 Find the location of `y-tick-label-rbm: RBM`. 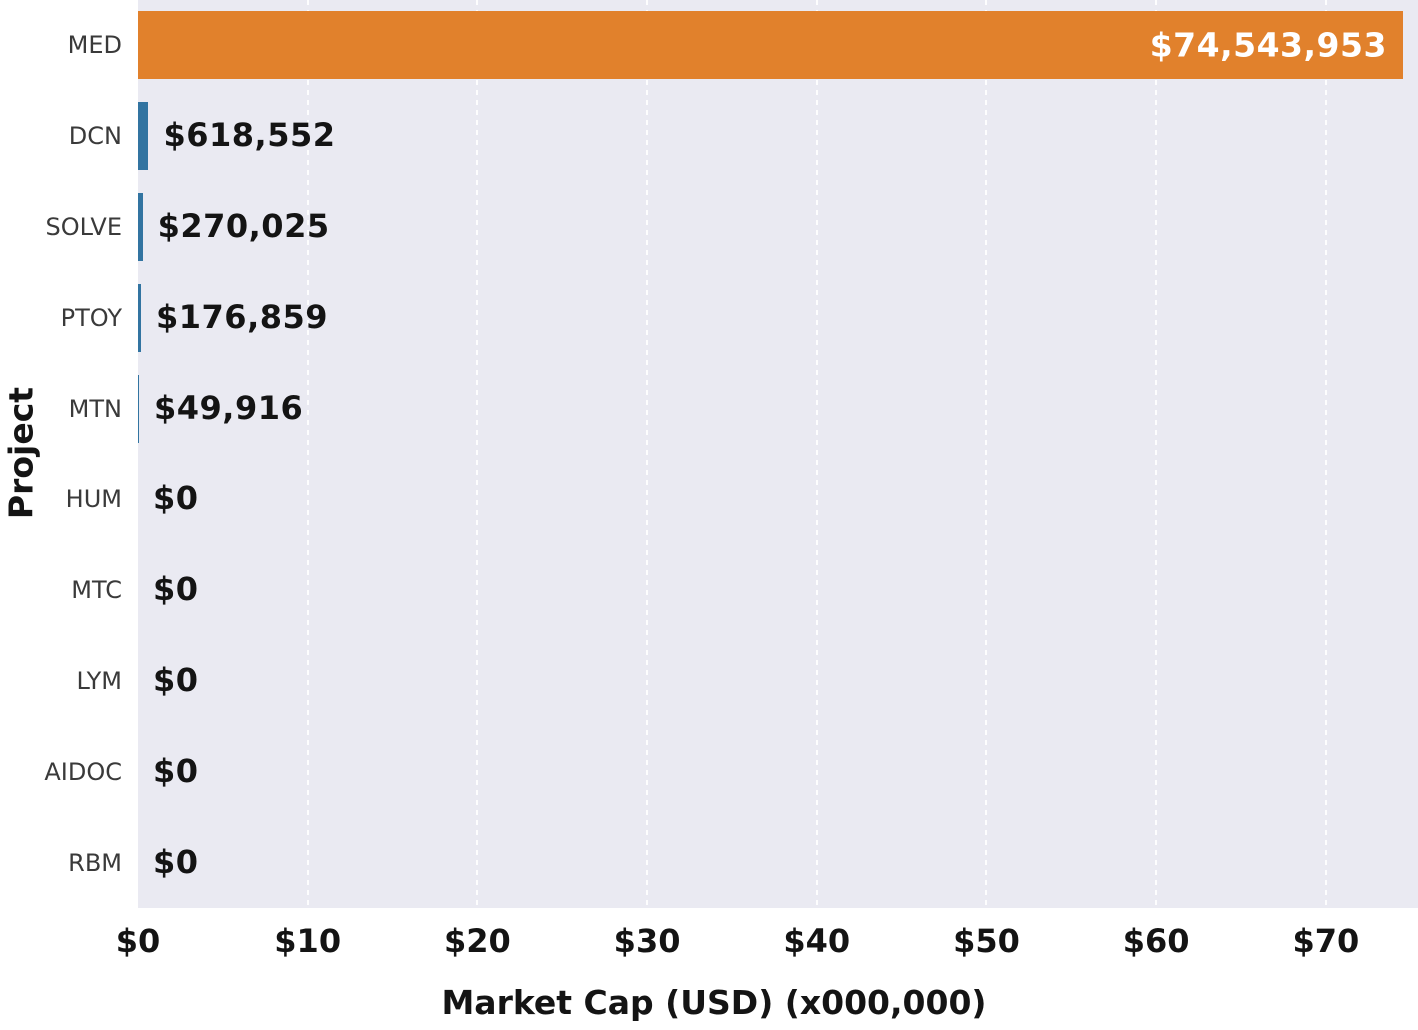

y-tick-label-rbm: RBM is located at coordinates (95, 862).